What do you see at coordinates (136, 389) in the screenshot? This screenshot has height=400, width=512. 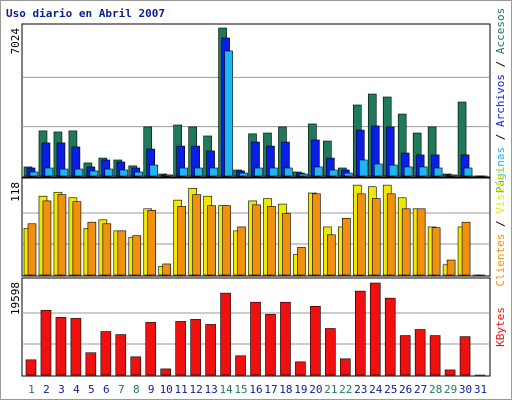 I see `x-tick-label: 8` at bounding box center [136, 389].